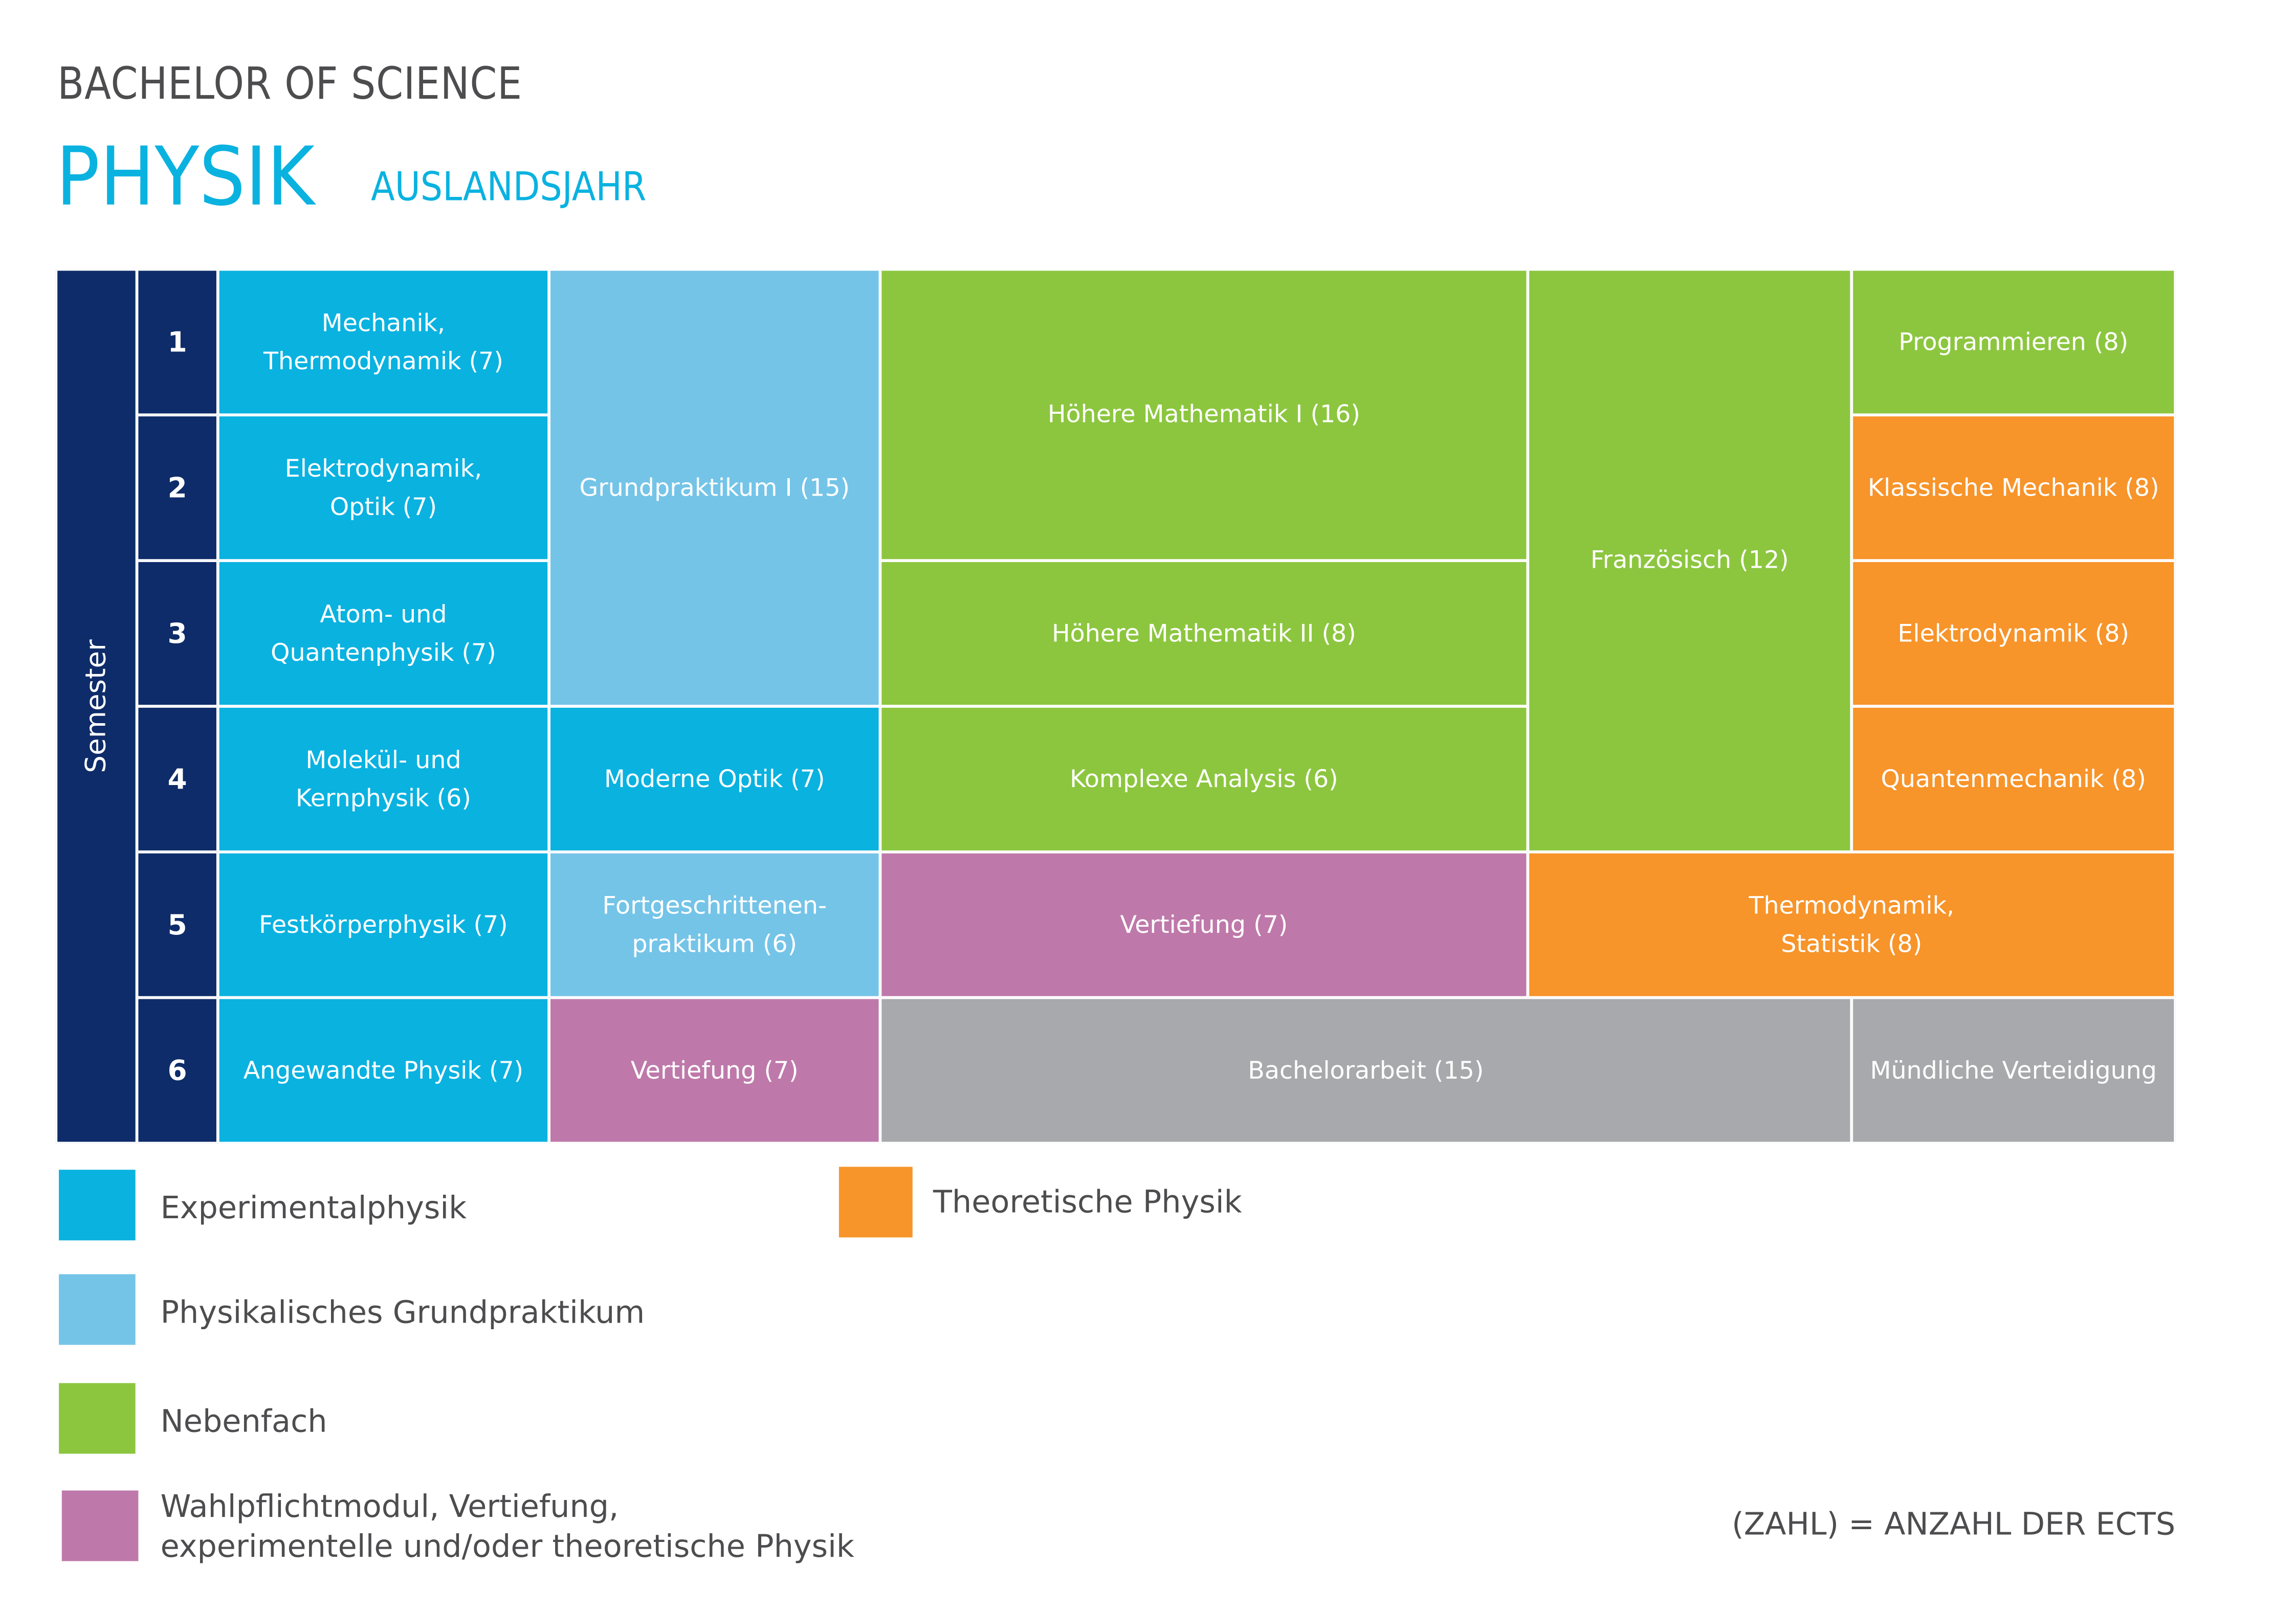 The width and height of the screenshot is (2296, 1611). What do you see at coordinates (509, 188) in the screenshot?
I see `program-tag: AUSLANDSJAHR` at bounding box center [509, 188].